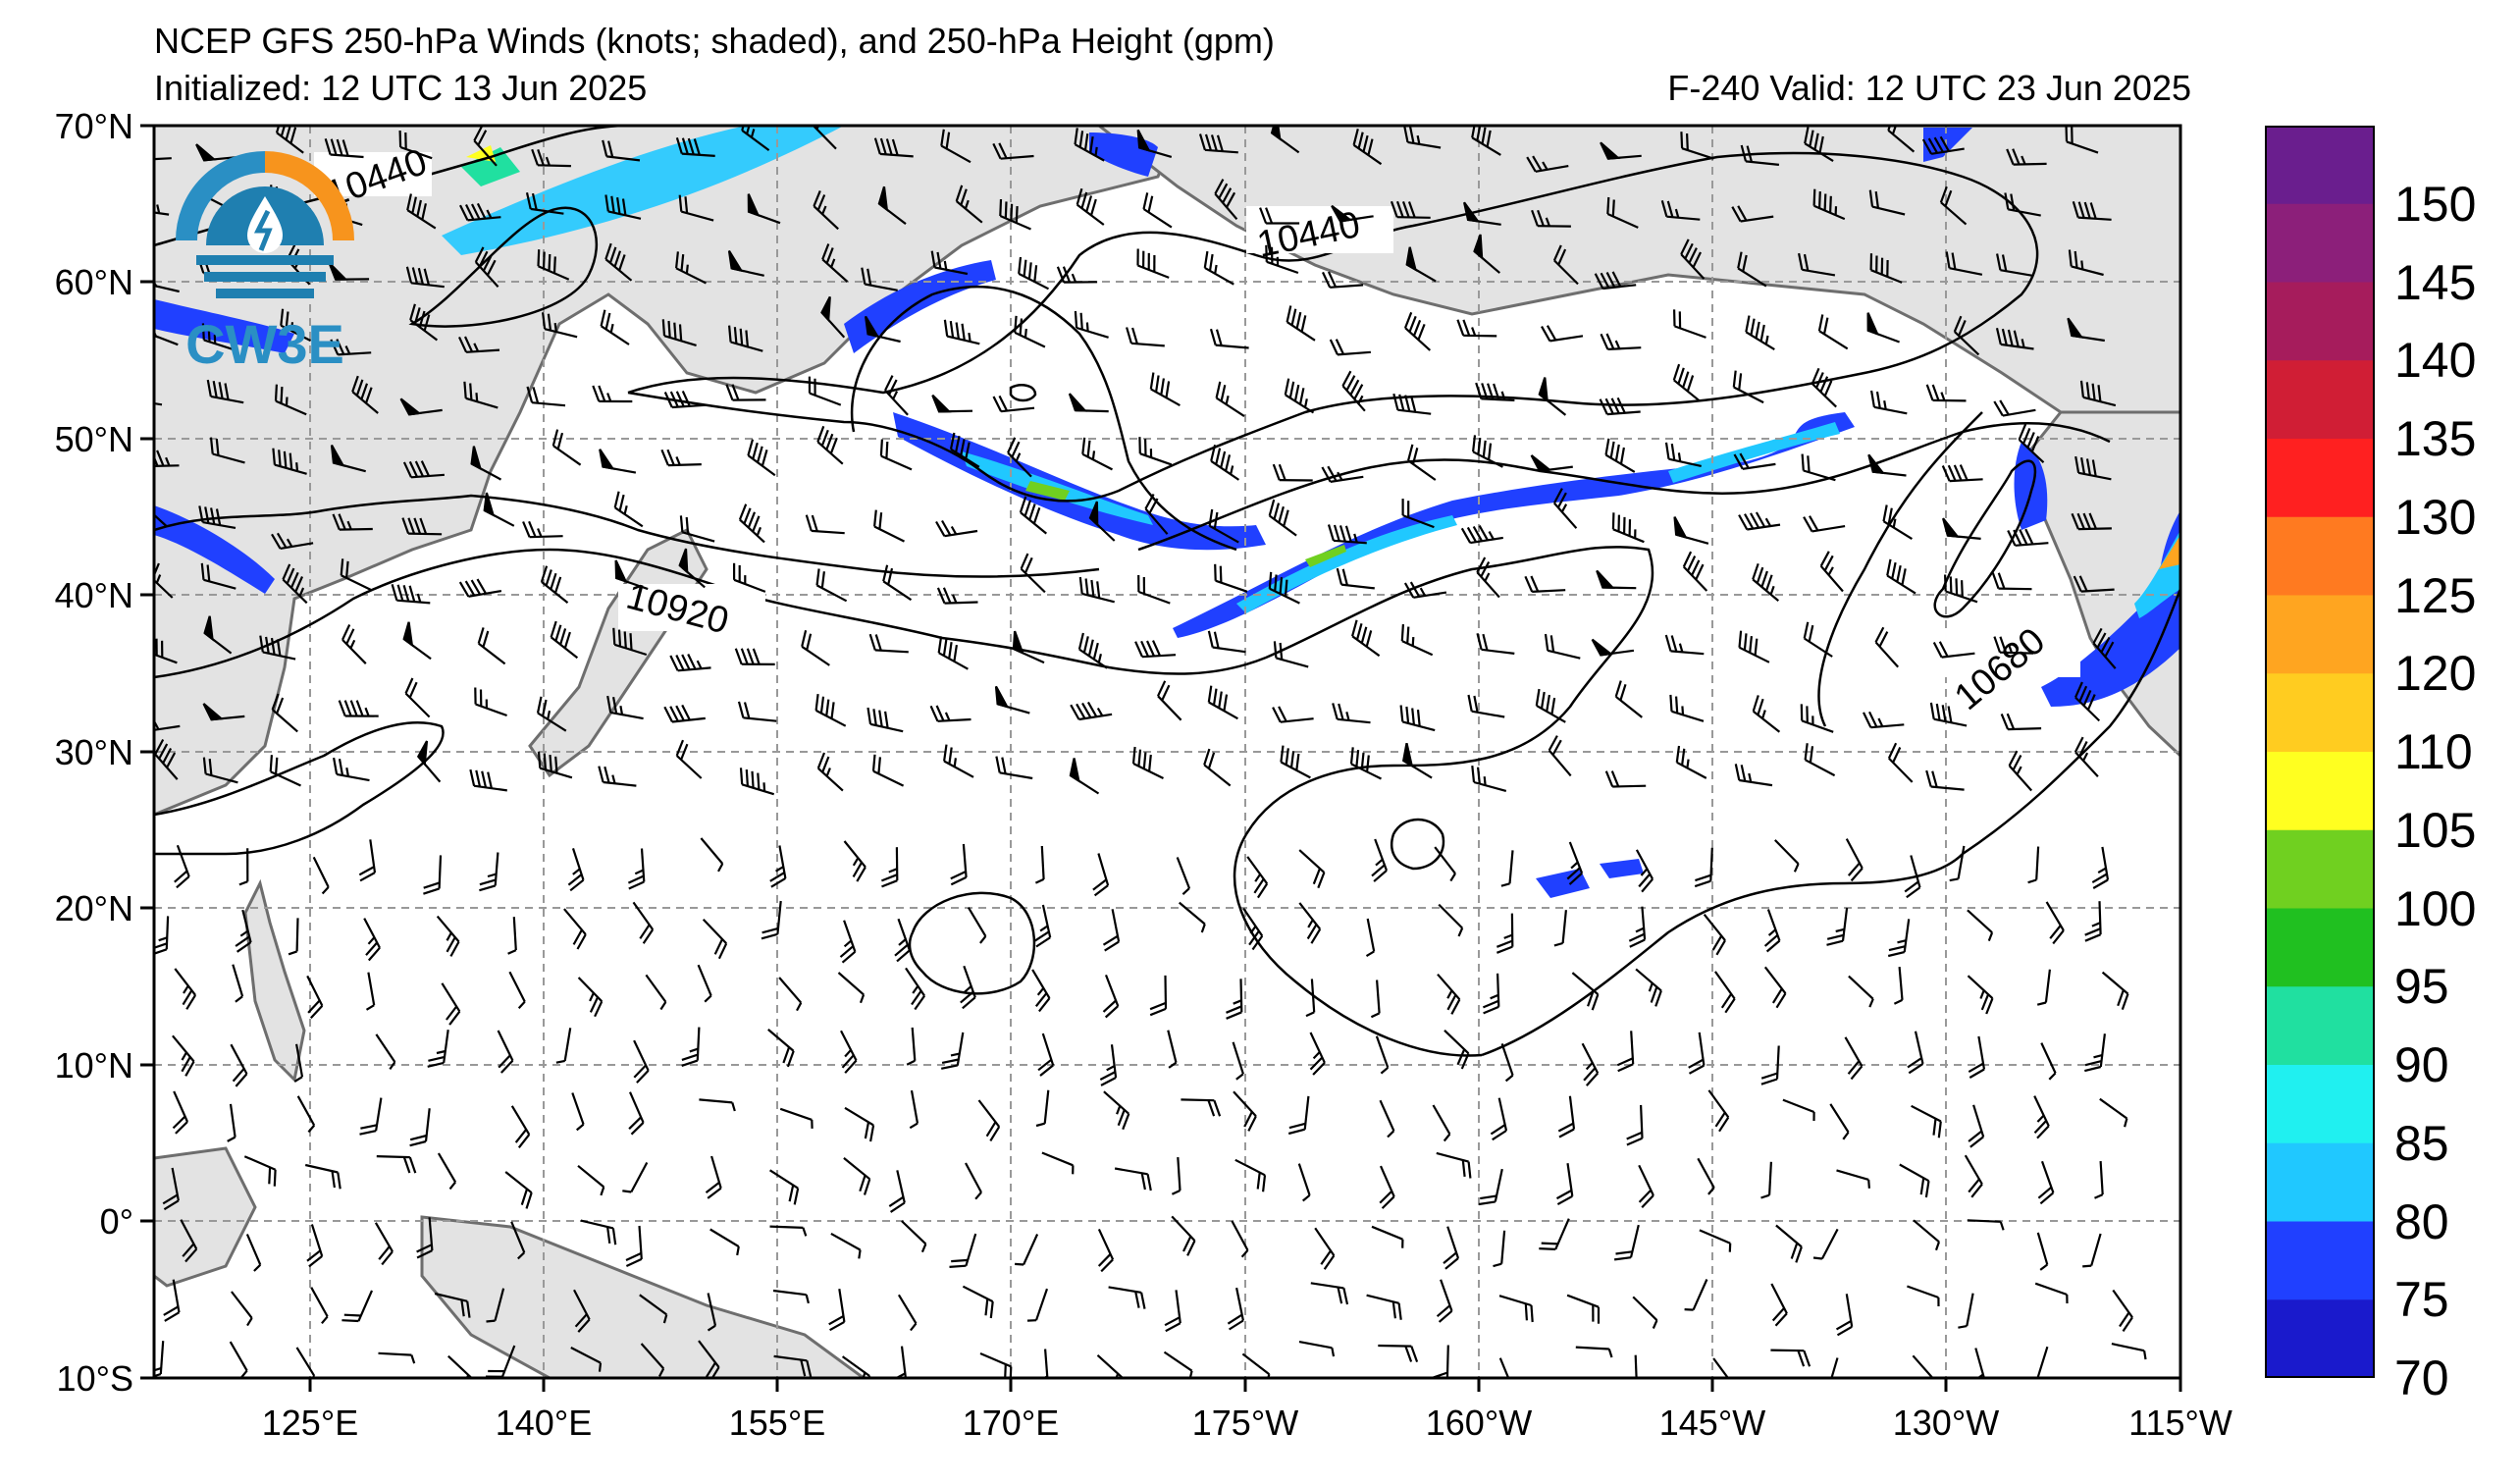  What do you see at coordinates (265, 225) in the screenshot?
I see `logo-drop-icon` at bounding box center [265, 225].